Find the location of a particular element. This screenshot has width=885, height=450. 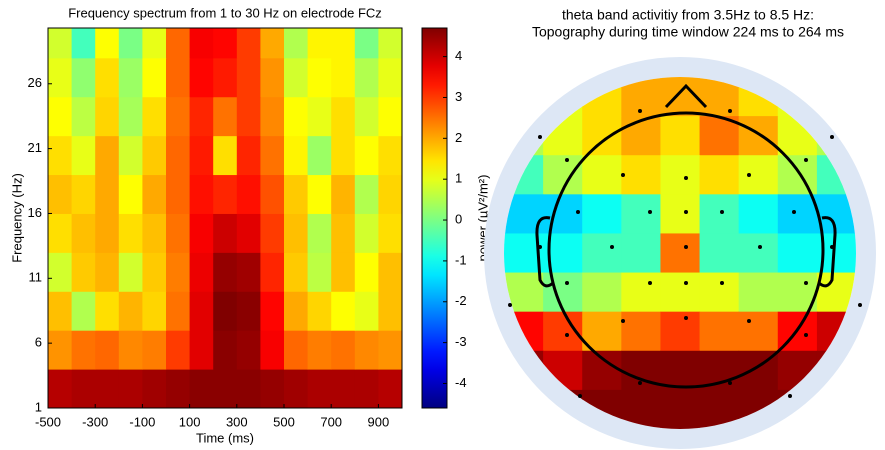

y-tick-label: 21 is located at coordinates (35, 147).